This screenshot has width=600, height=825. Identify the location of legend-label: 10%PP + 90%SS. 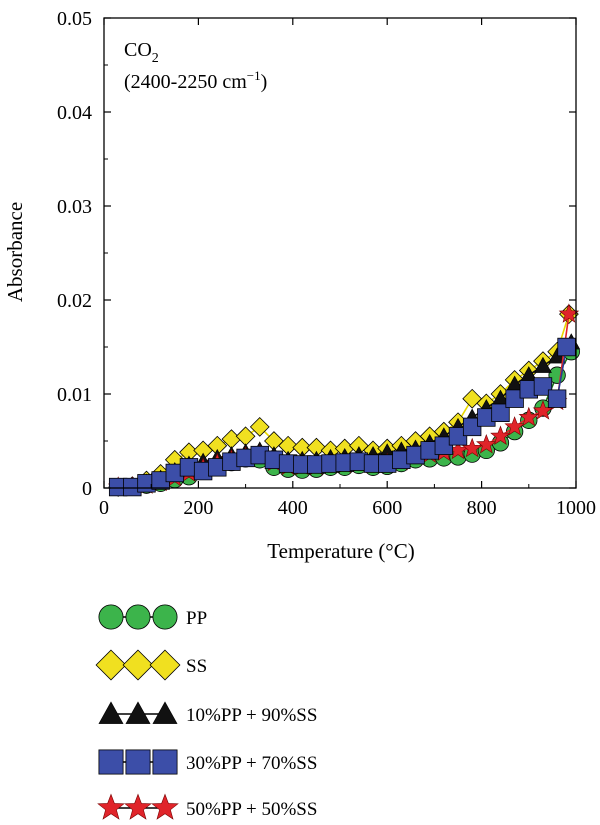
(251, 715).